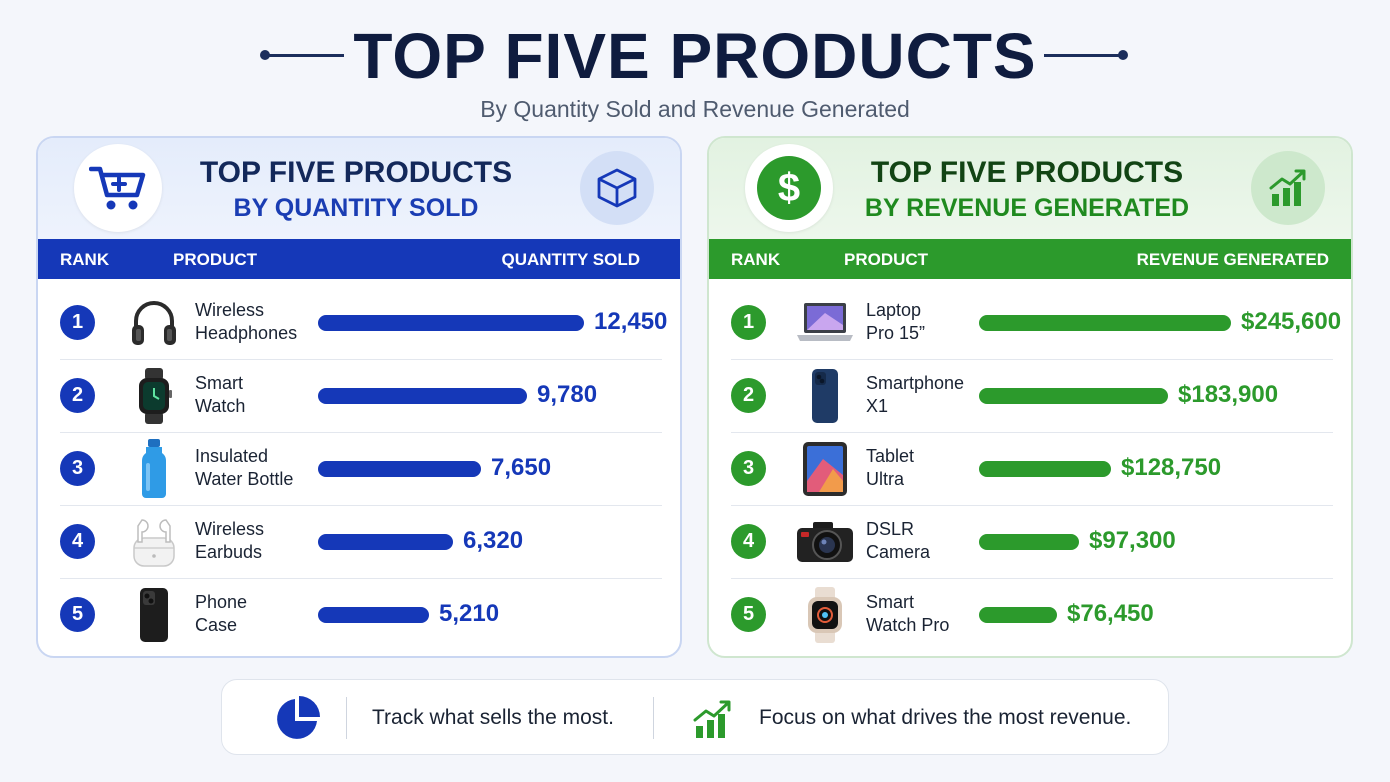 Image resolution: width=1390 pixels, height=782 pixels. I want to click on quantity-table-header: RANK PRODUCT QUANTITY SOLD, so click(359, 259).